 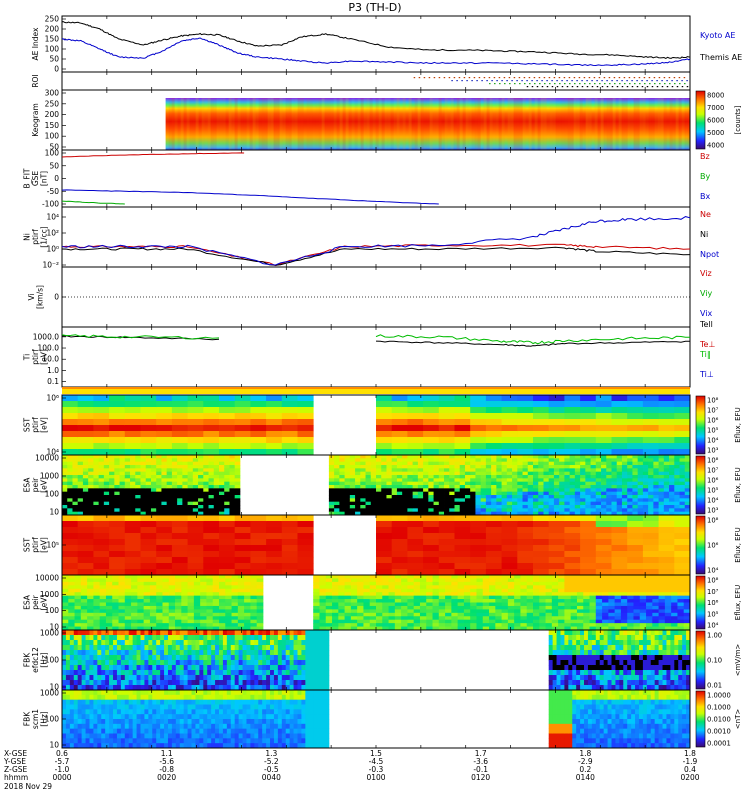 I want to click on keogram-panel-colorbar-tick: 4000, so click(x=715, y=146).